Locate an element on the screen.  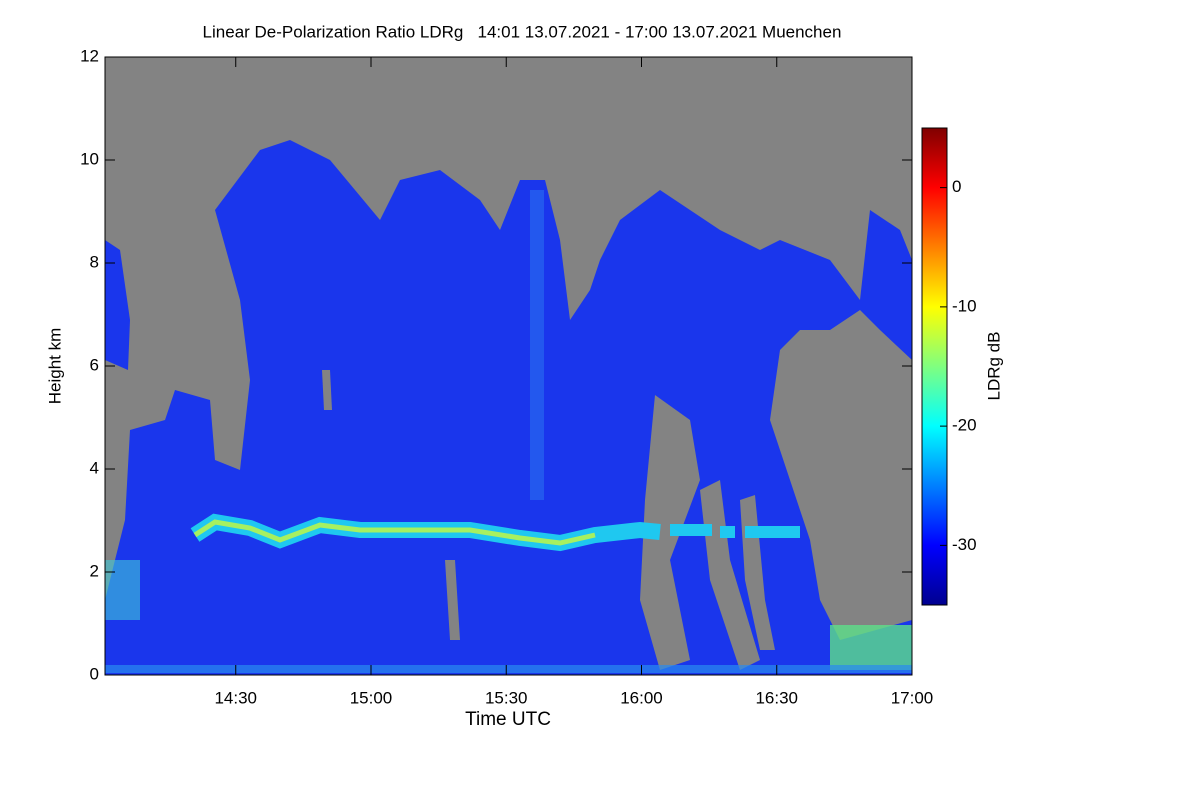
y-tick-label: 8 is located at coordinates (94, 261).